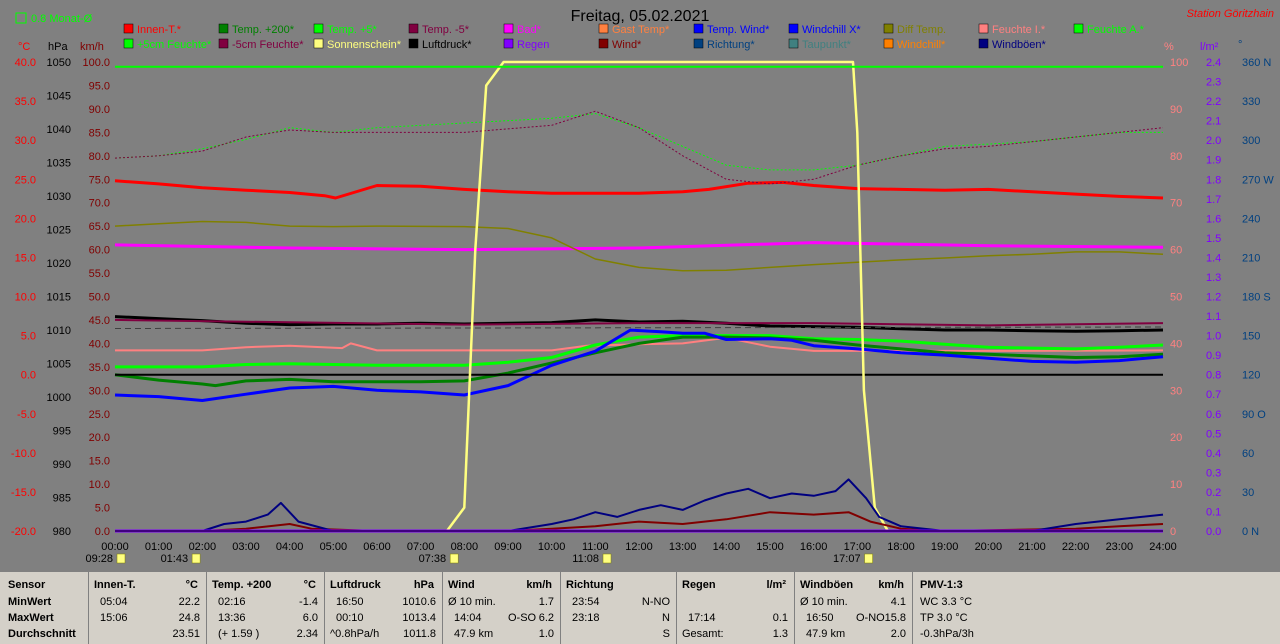 This screenshot has width=1280, height=644. Describe the element at coordinates (99, 485) in the screenshot. I see `y-tick-kmh: 10.0` at that location.